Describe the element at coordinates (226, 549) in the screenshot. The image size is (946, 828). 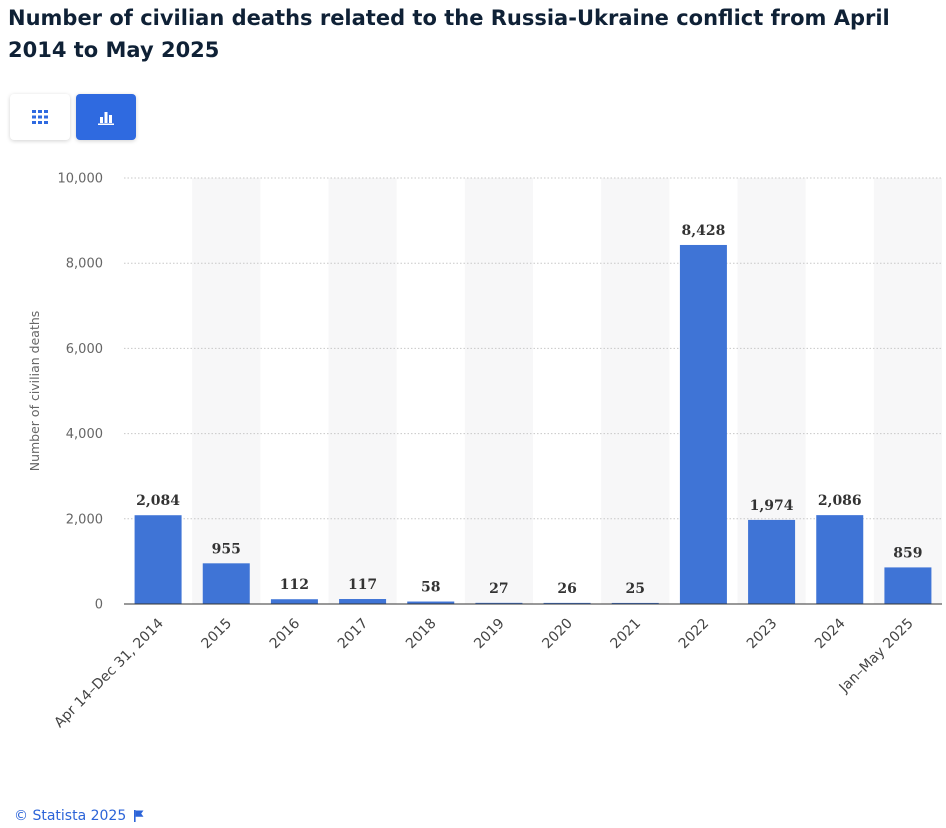
I see `bar-value-label: 955` at that location.